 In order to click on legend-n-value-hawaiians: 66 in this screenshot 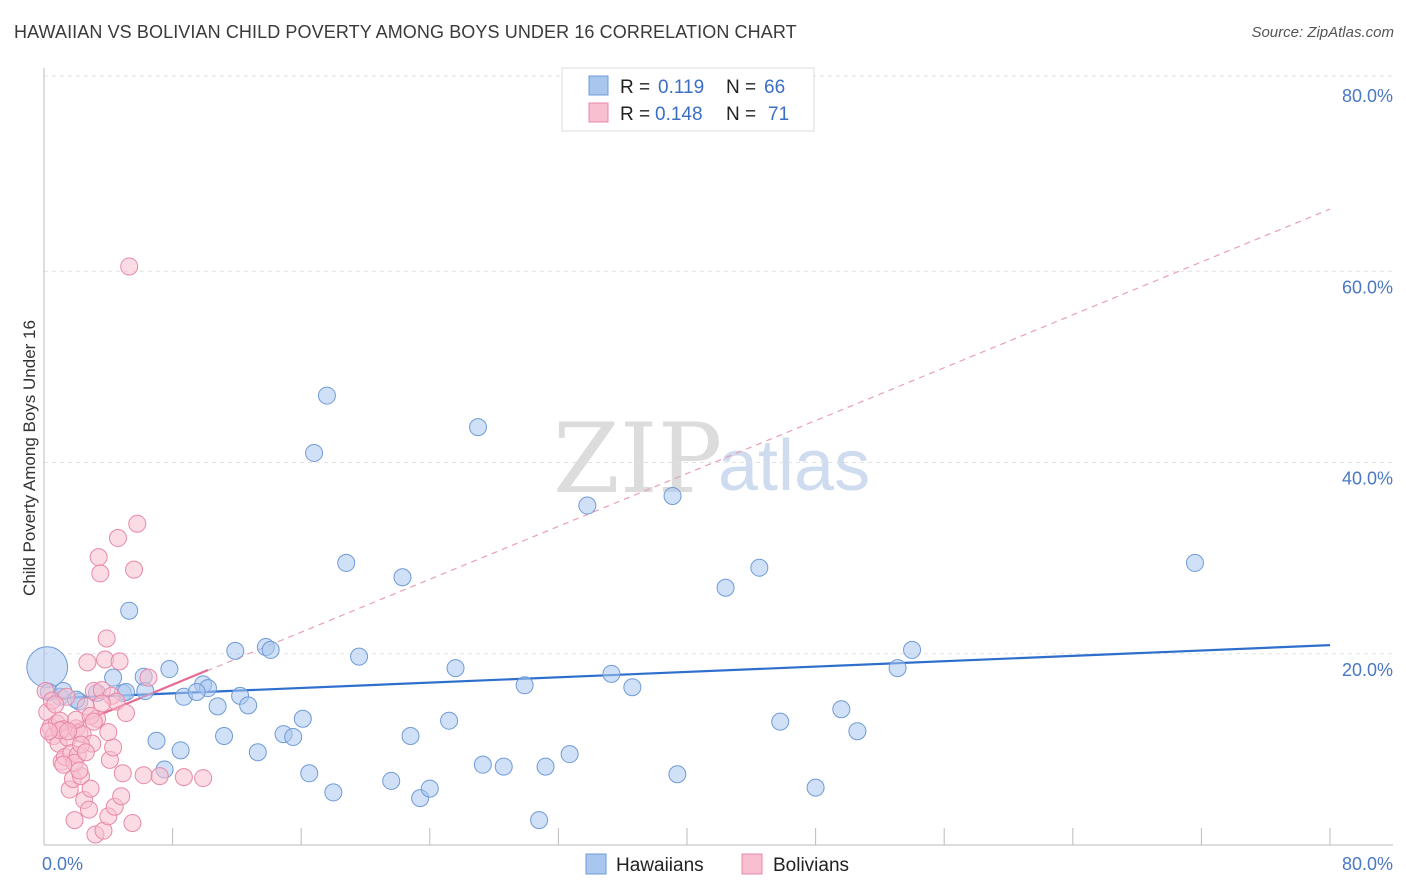, I will do `click(774, 87)`.